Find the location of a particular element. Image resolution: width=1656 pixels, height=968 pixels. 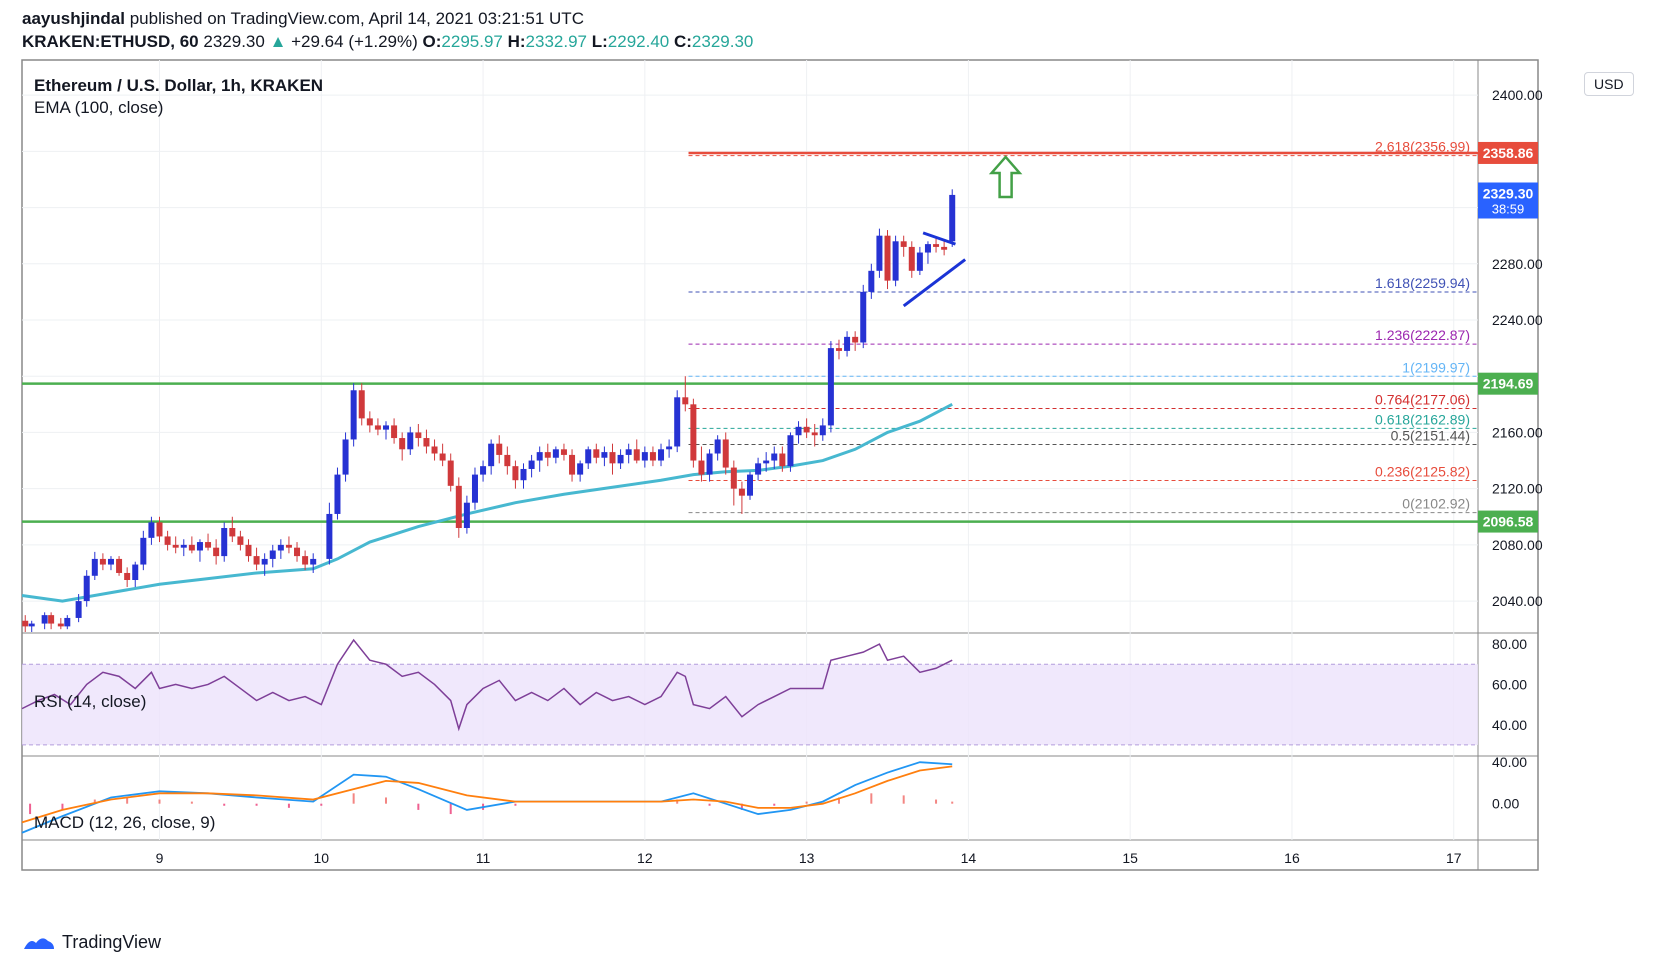

rsi-tick-label: 40.00 is located at coordinates (1509, 725).